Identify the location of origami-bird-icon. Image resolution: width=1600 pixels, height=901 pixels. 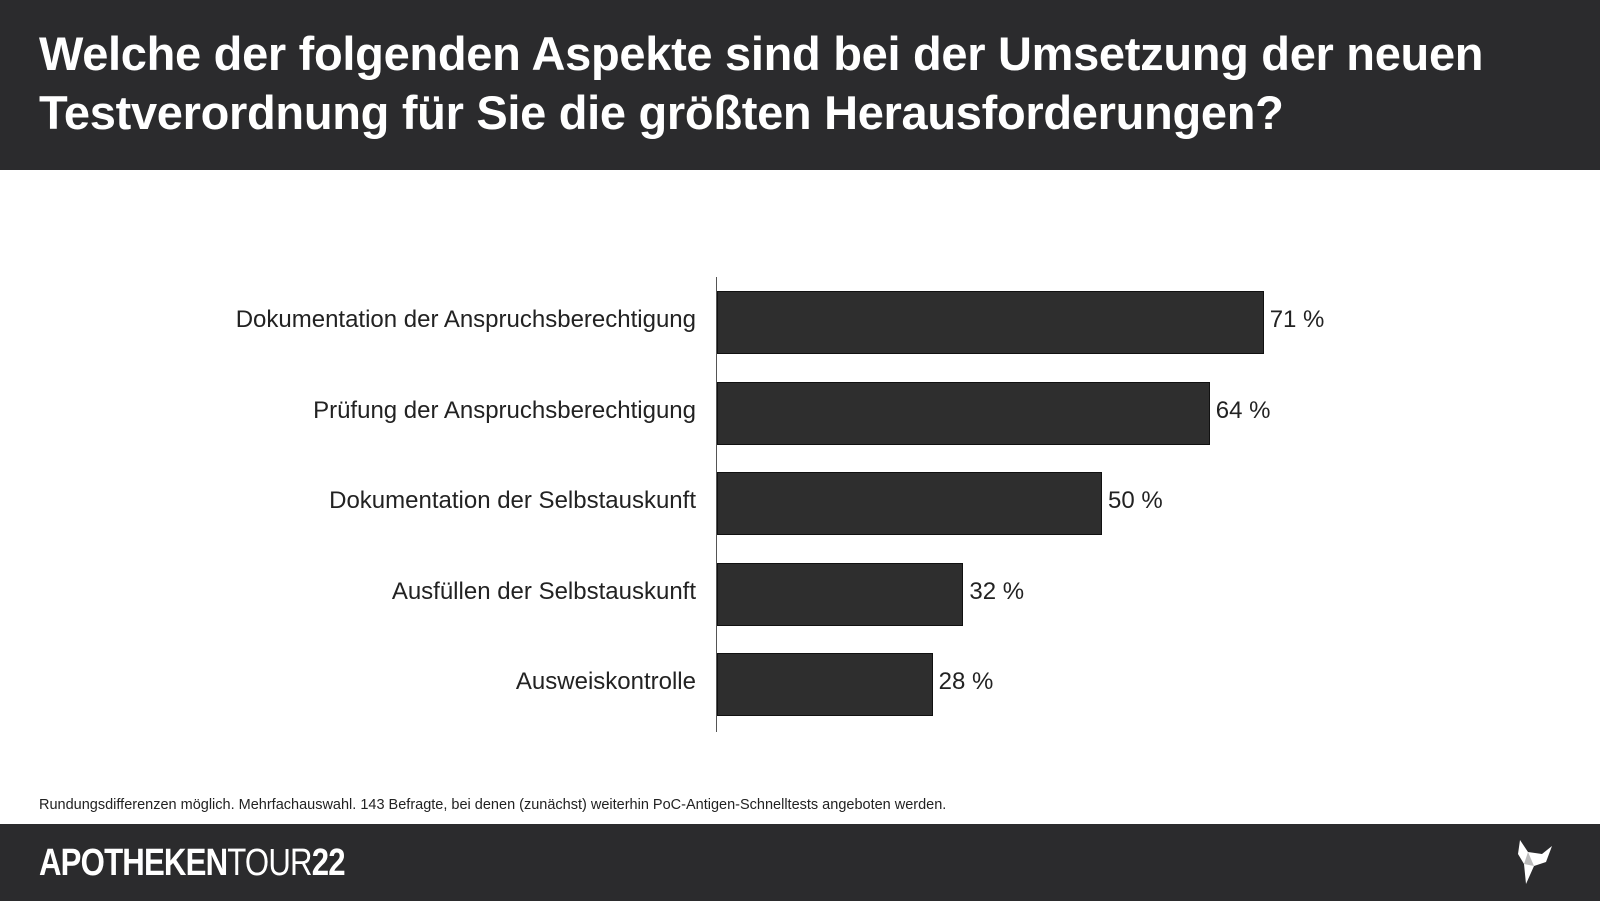
(1535, 862).